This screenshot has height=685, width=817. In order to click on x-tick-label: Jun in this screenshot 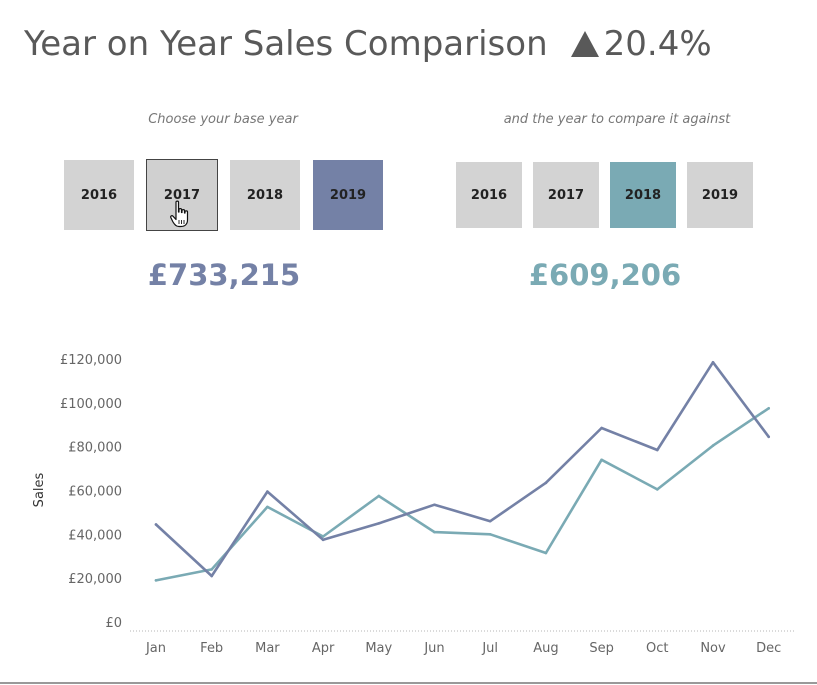, I will do `click(433, 648)`.